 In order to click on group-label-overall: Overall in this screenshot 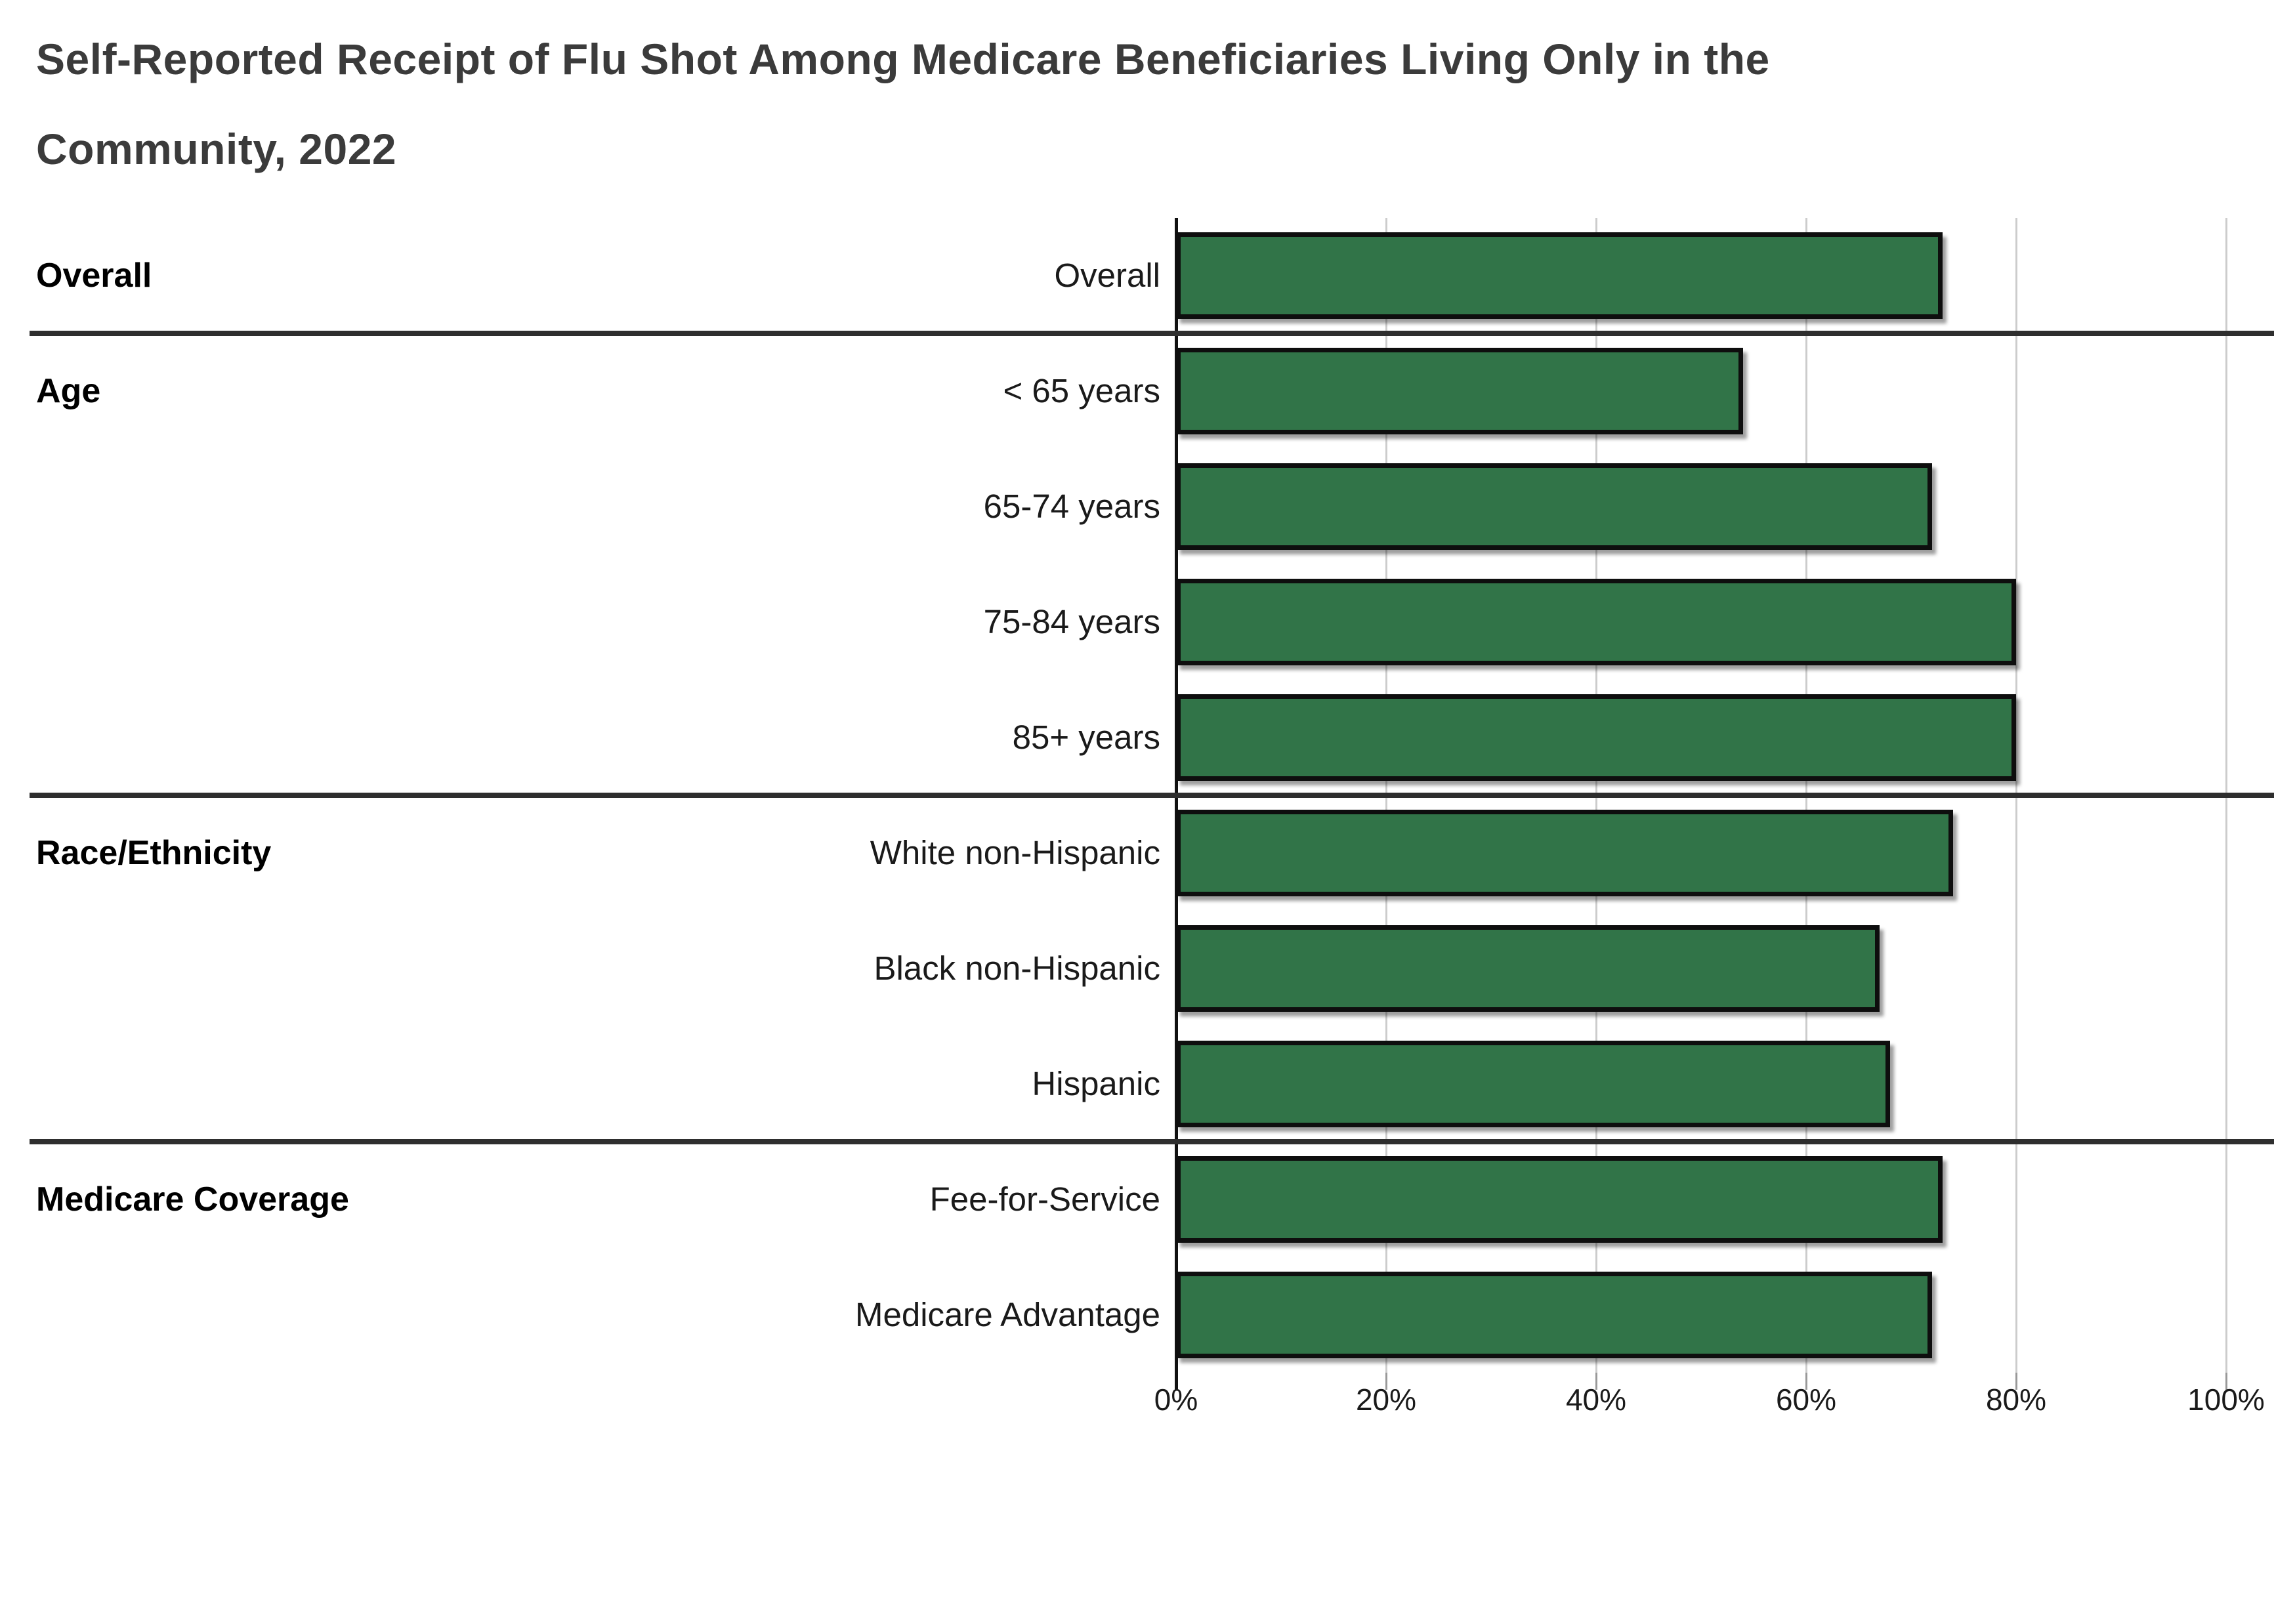, I will do `click(94, 276)`.